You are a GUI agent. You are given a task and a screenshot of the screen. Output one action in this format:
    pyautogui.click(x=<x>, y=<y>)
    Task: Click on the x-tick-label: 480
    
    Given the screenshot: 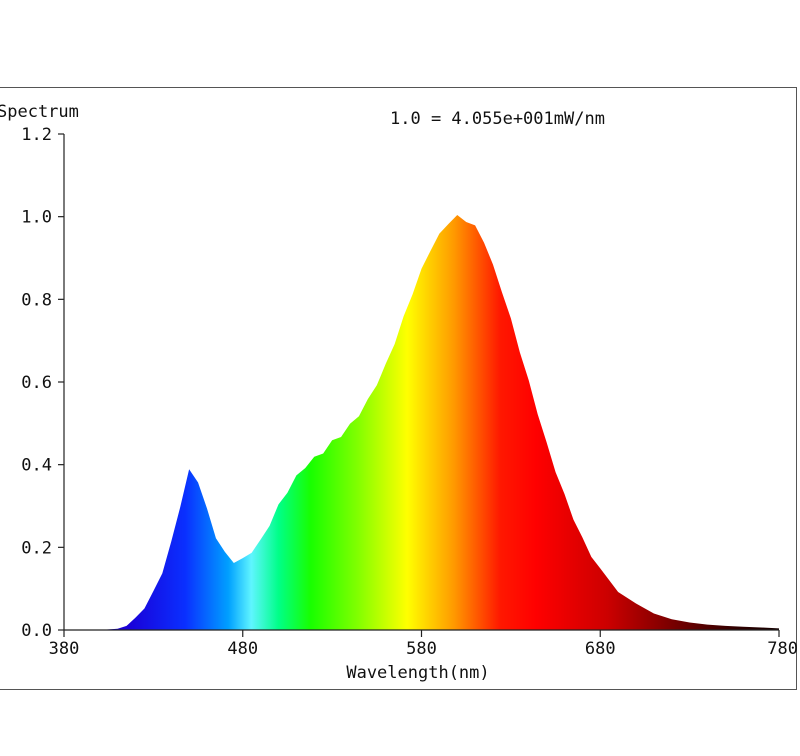 What is the action you would take?
    pyautogui.click(x=242, y=649)
    